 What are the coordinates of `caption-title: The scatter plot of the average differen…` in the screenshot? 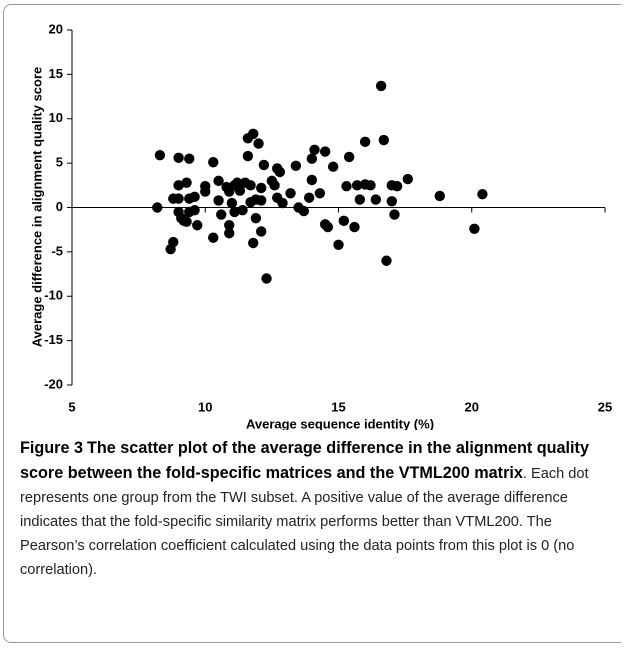 It's located at (304, 460).